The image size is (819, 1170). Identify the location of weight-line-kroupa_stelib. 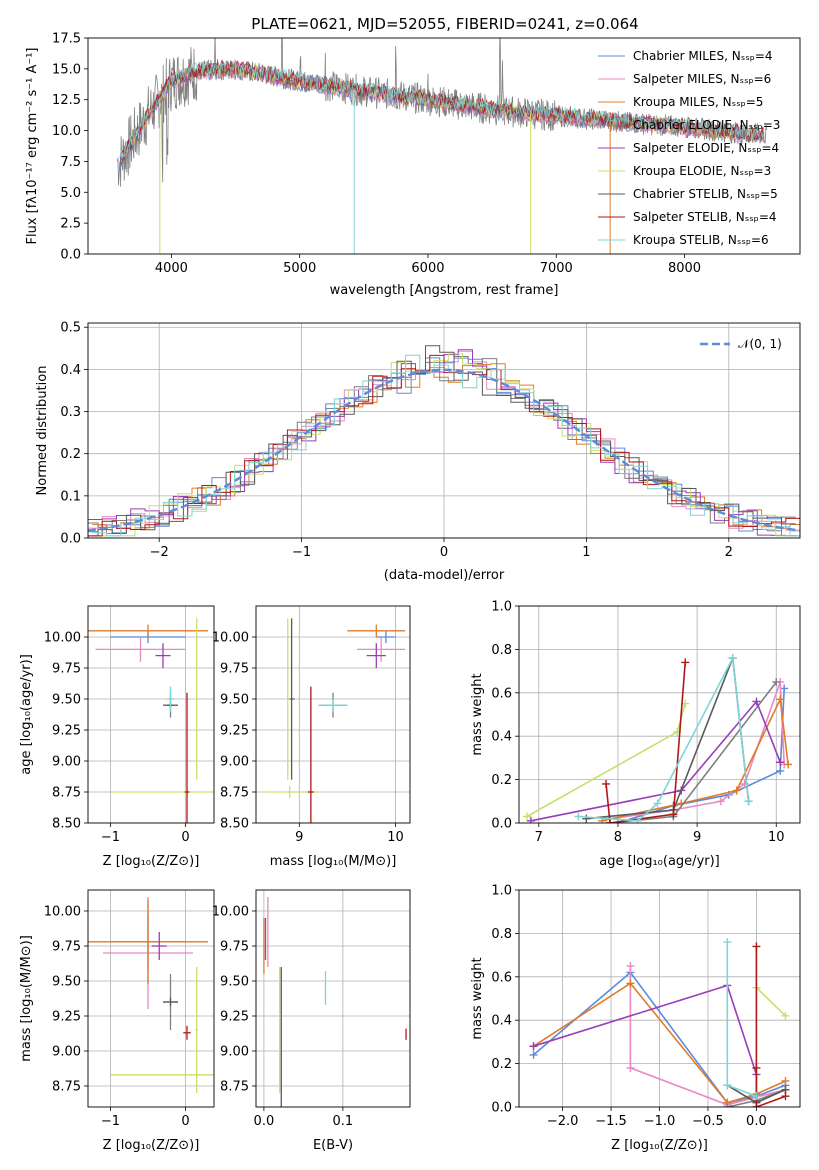
(741, 1019).